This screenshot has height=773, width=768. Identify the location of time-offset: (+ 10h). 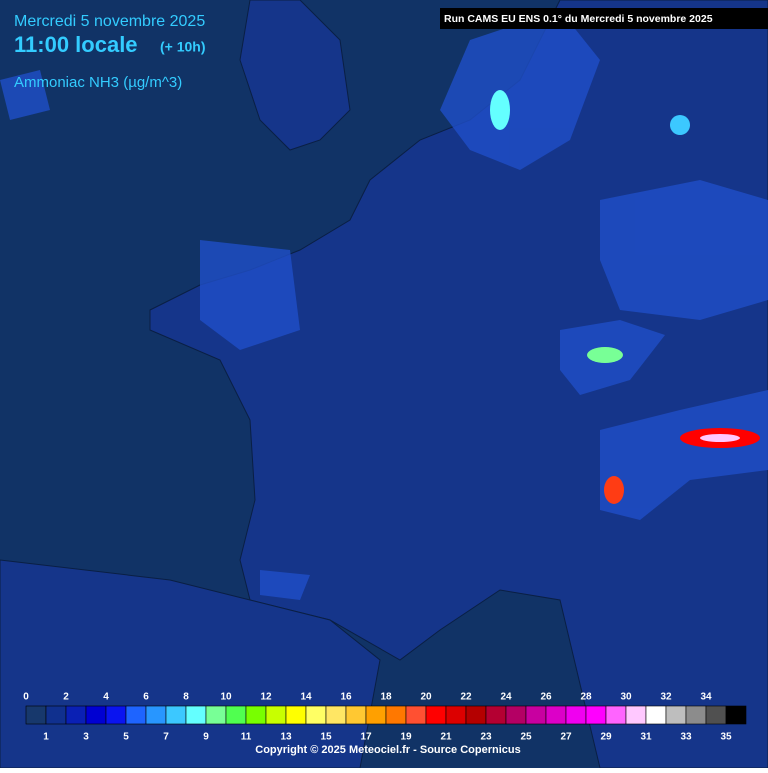
(183, 47).